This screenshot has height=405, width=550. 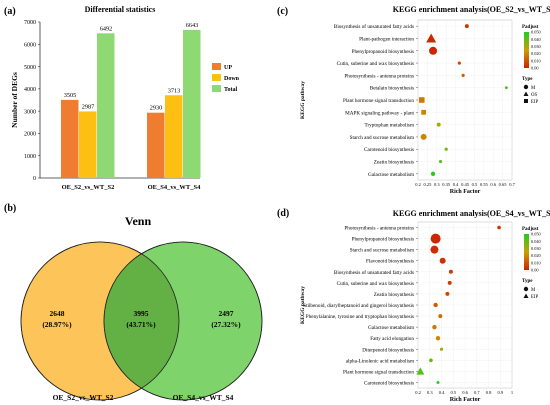 I want to click on panel-label-c: (c), so click(x=282, y=11).